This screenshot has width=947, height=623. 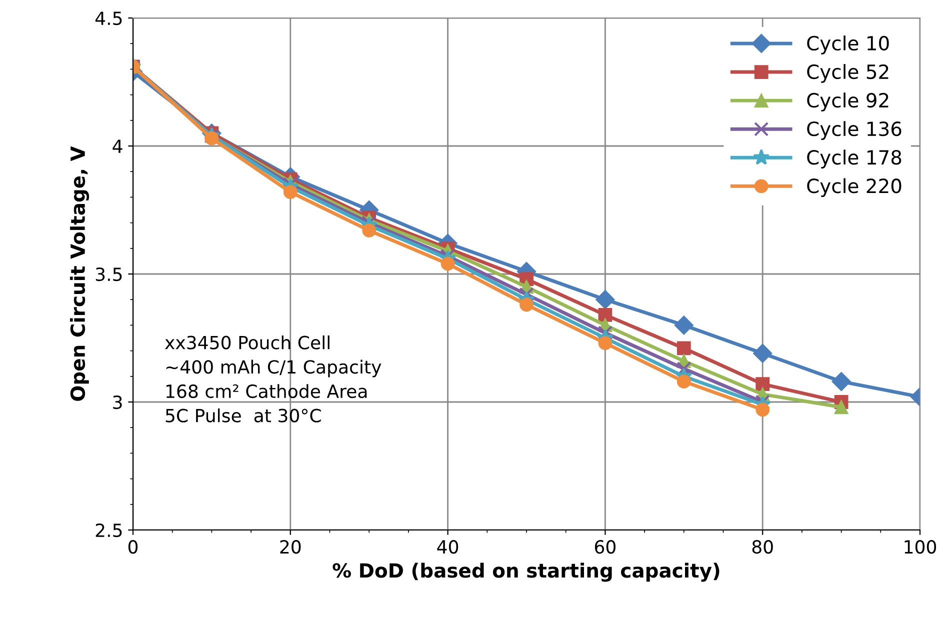 What do you see at coordinates (80, 273) in the screenshot?
I see `y-axis-title: Open Circuit Voltage, V` at bounding box center [80, 273].